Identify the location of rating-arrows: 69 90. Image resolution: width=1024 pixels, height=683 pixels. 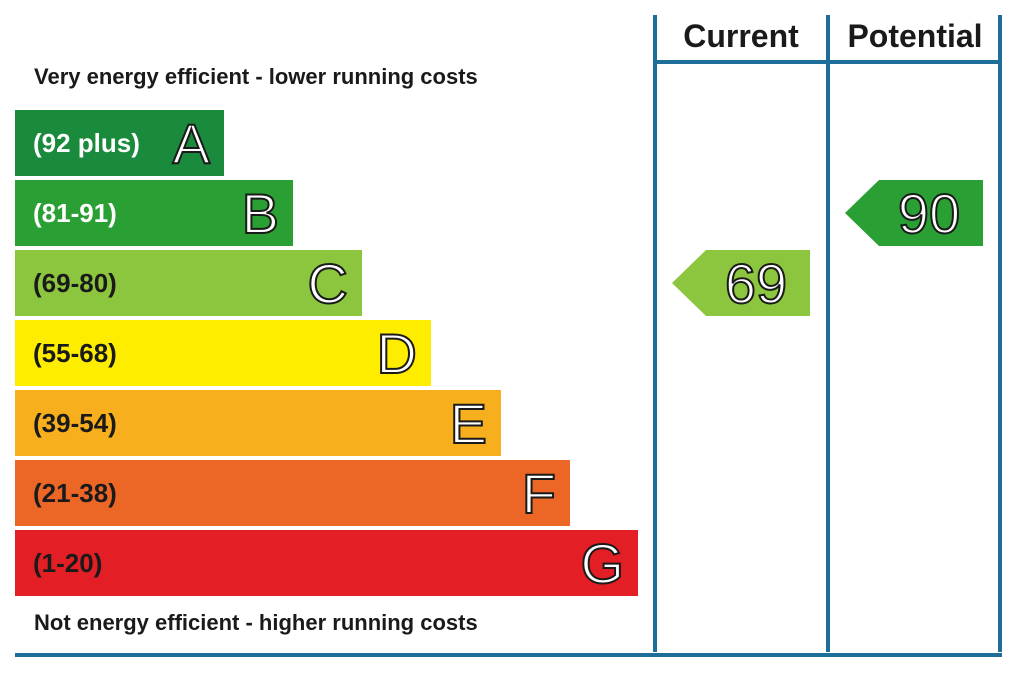
(827, 248).